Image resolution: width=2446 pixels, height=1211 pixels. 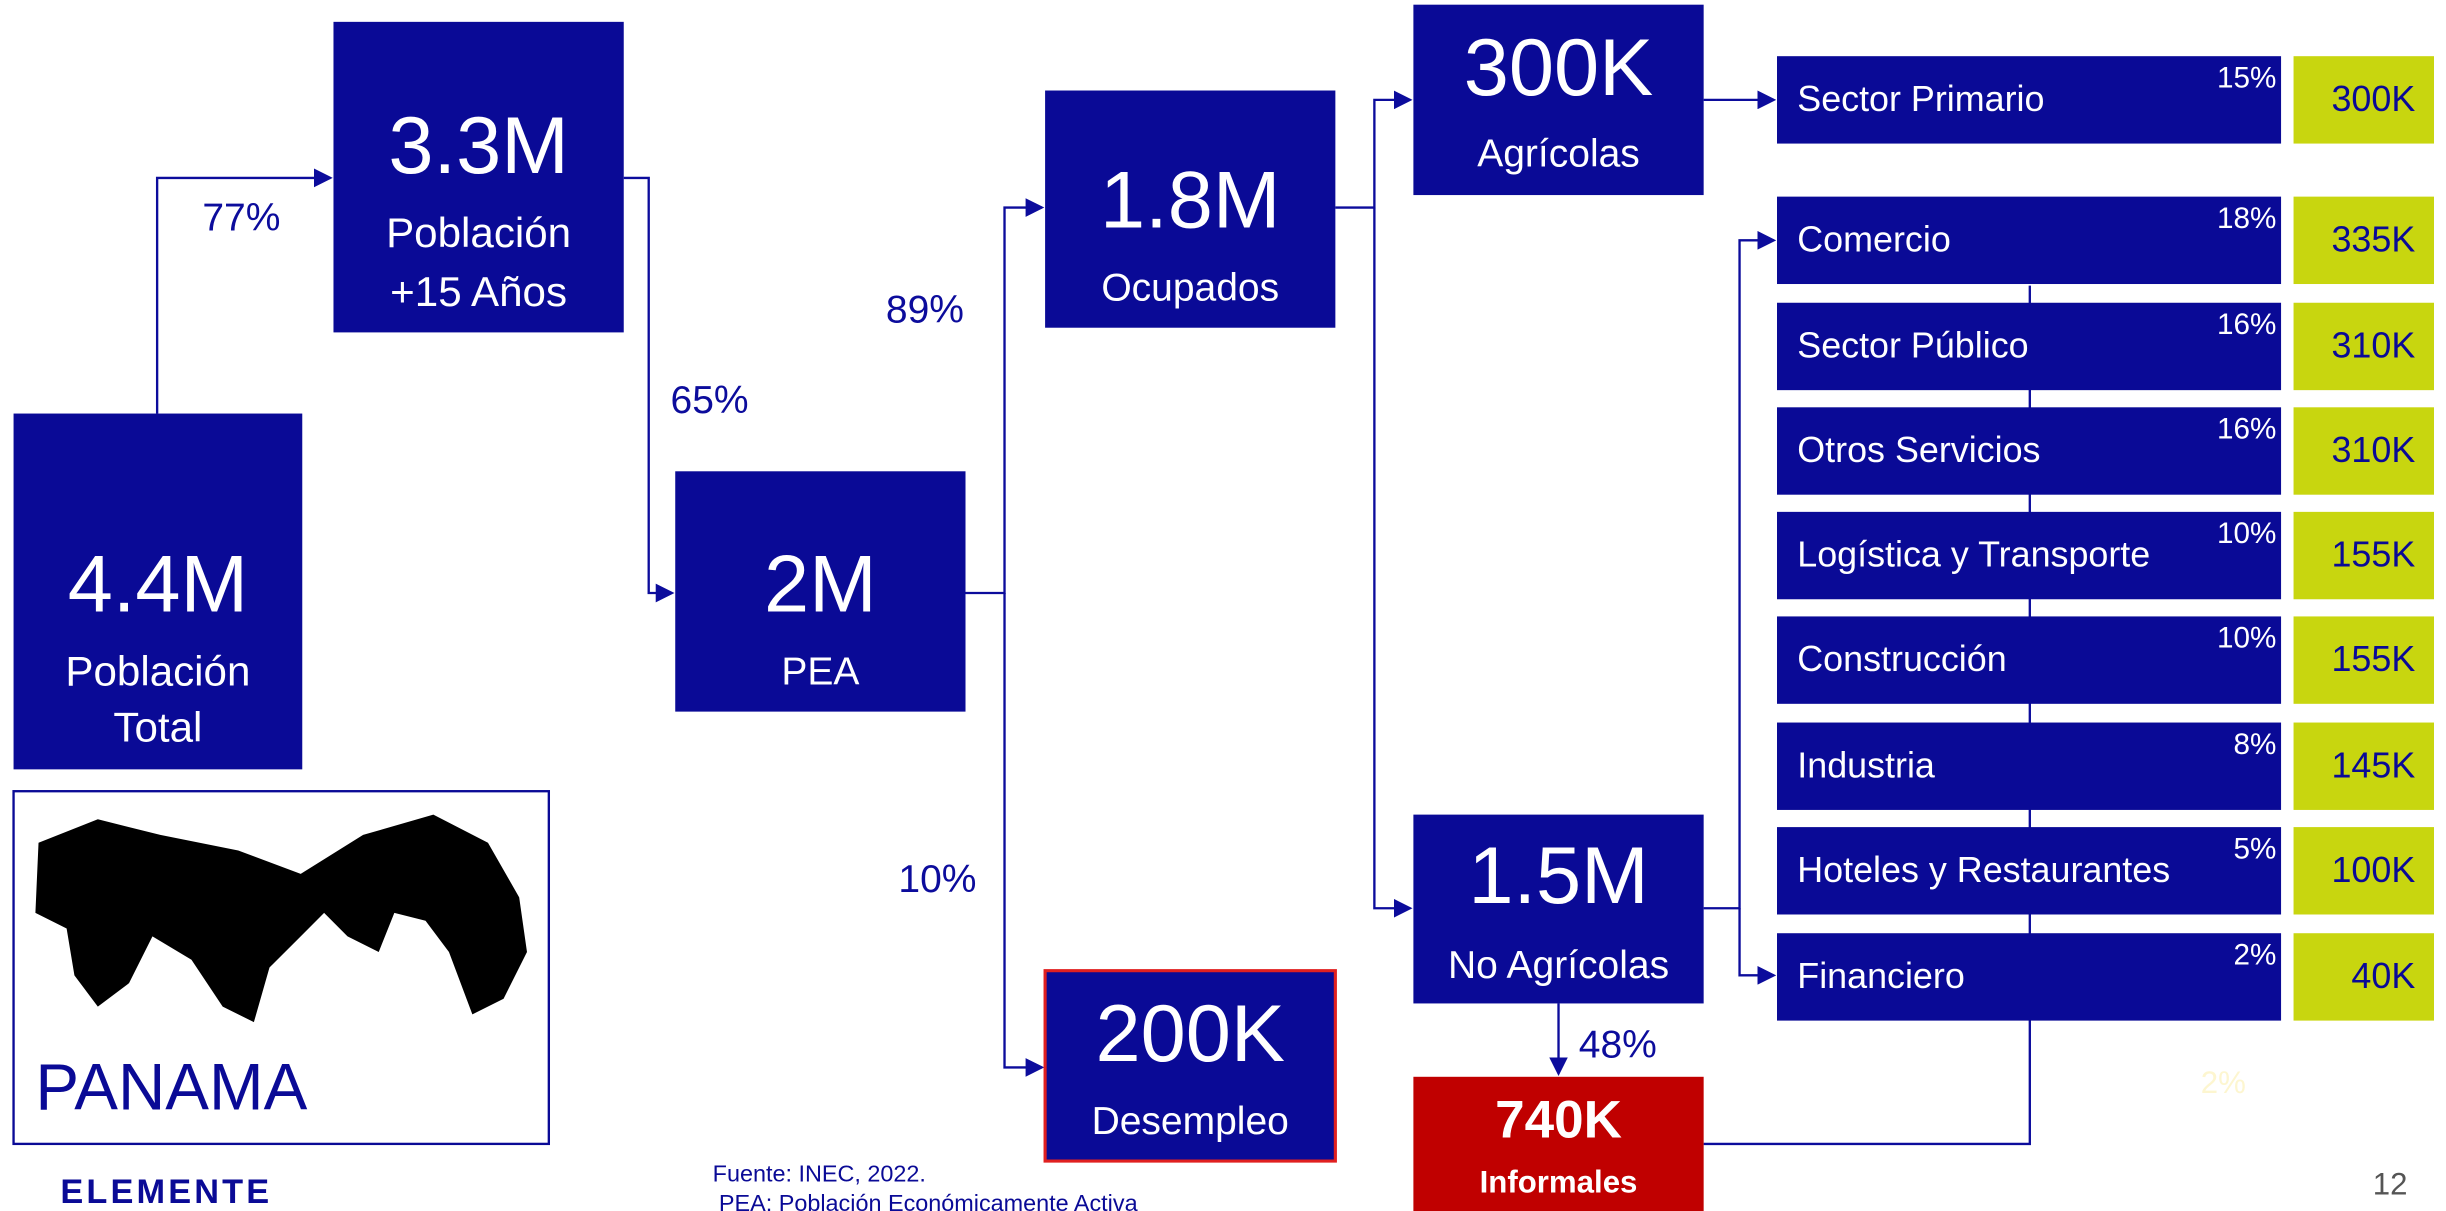 I want to click on map-shape, so click(x=281, y=918).